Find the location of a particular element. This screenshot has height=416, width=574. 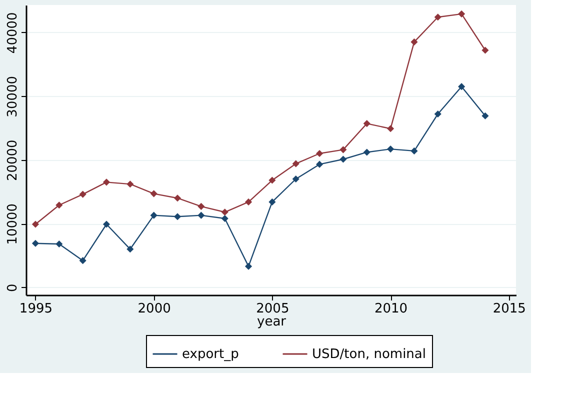

y-tick-label: 20000 is located at coordinates (13, 161).